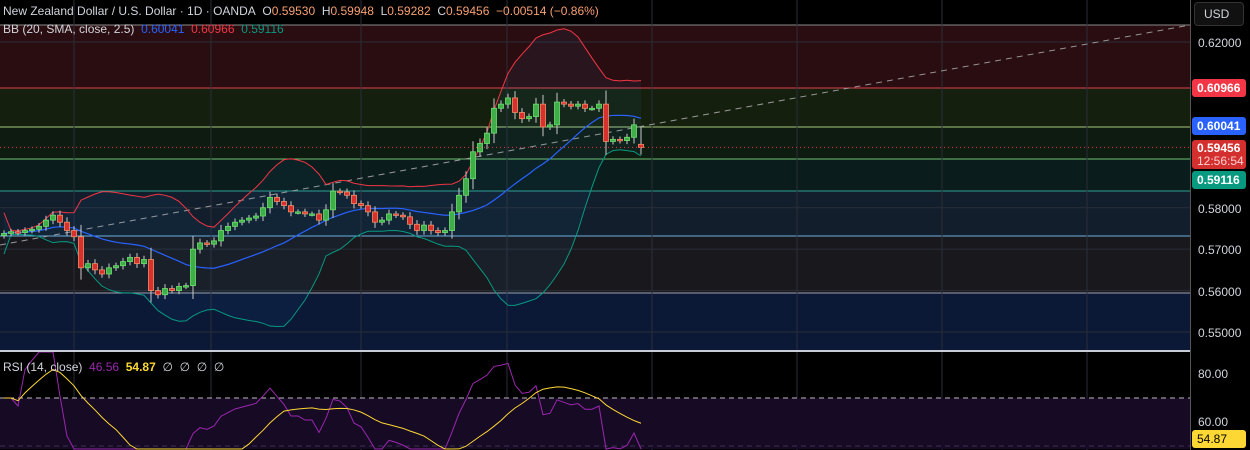 Image resolution: width=1250 pixels, height=450 pixels. Describe the element at coordinates (267, 11) in the screenshot. I see `open-label: O` at that location.